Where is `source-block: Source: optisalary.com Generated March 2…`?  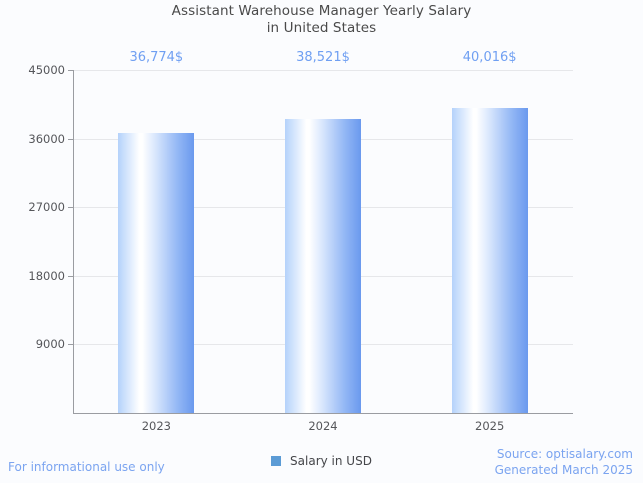
source-block: Source: optisalary.com Generated March 2… is located at coordinates (564, 462).